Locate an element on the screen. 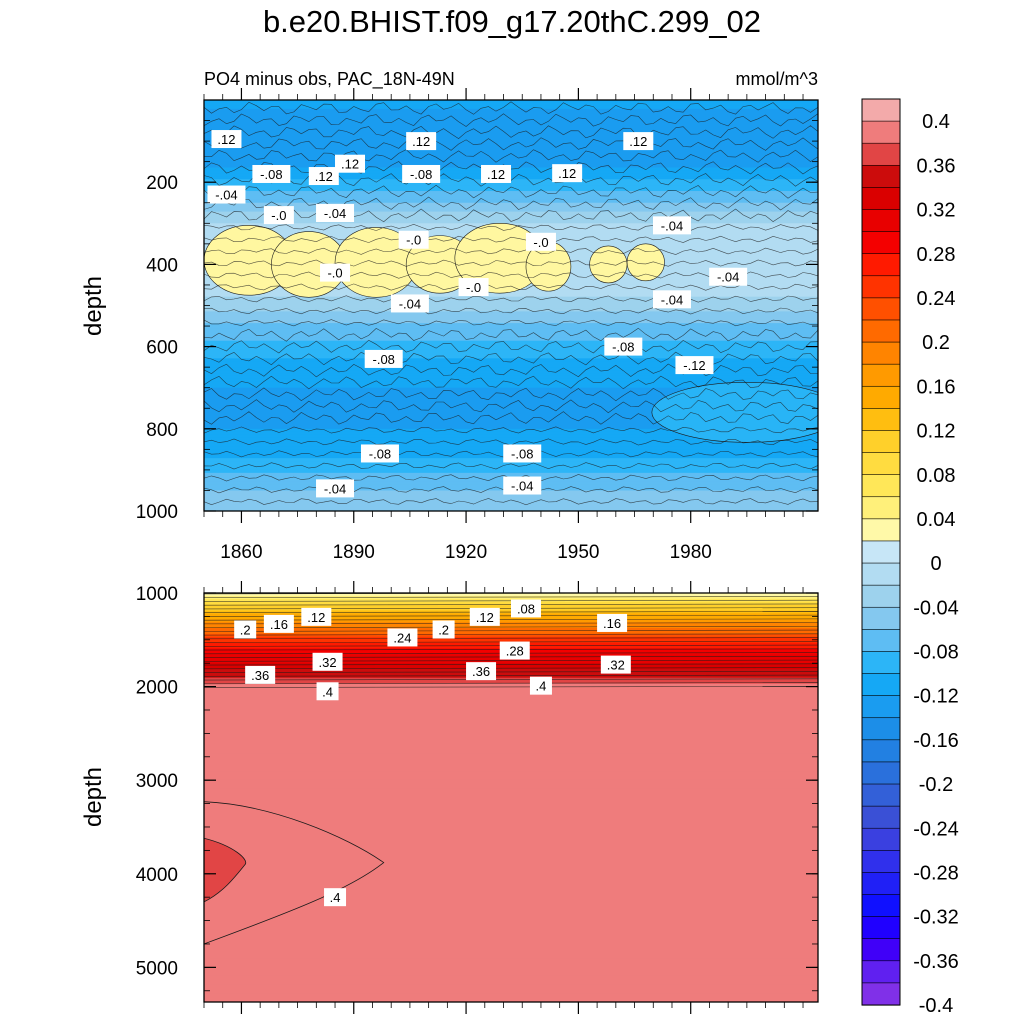  contour-label-text: -.04 is located at coordinates (226, 195).